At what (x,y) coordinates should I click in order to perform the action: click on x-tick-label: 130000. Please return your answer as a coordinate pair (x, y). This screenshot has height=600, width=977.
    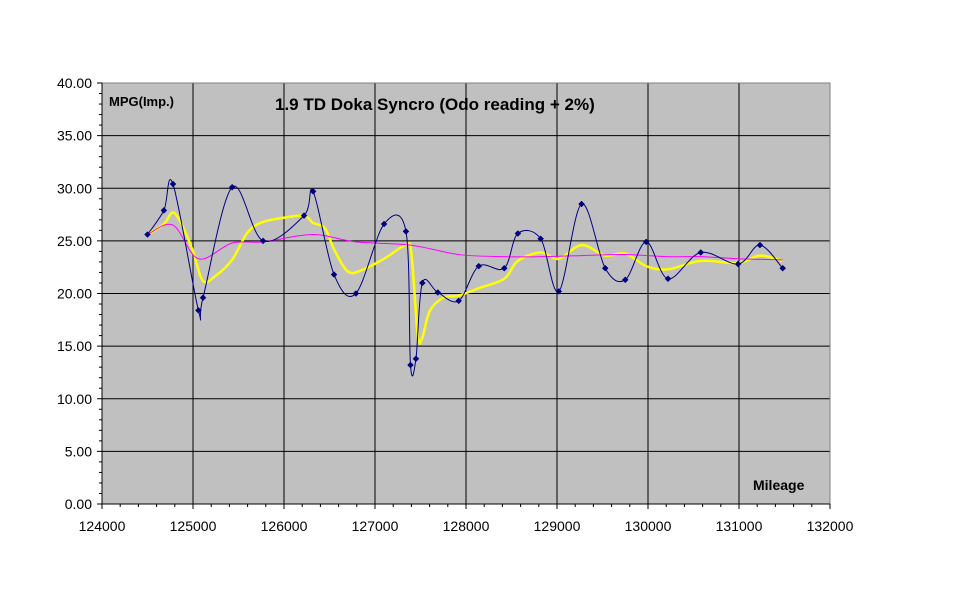
    Looking at the image, I should click on (648, 526).